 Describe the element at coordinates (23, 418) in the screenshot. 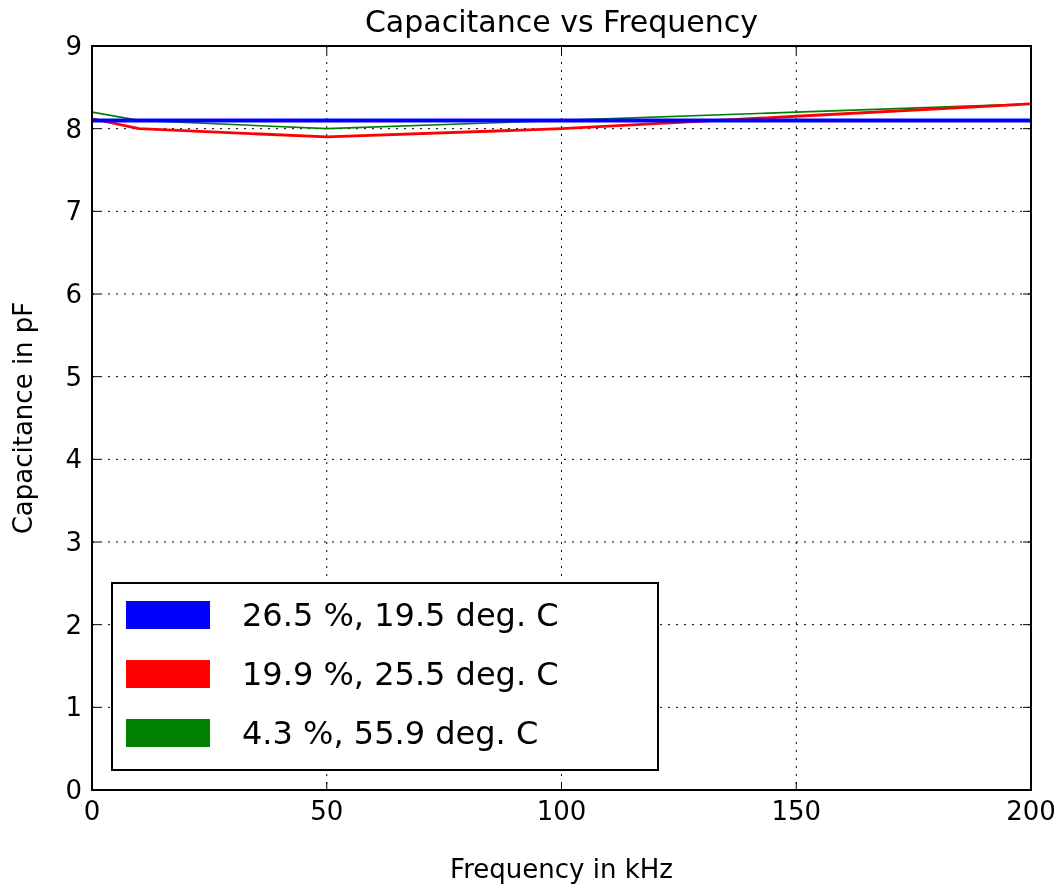

I see `y-axis-title: Capacitance in pF` at that location.